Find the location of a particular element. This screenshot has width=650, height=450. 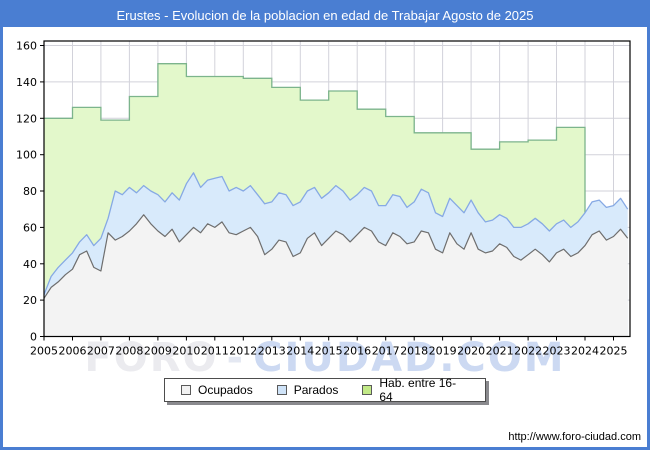

legend-item-parados: Parados is located at coordinates (307, 390).